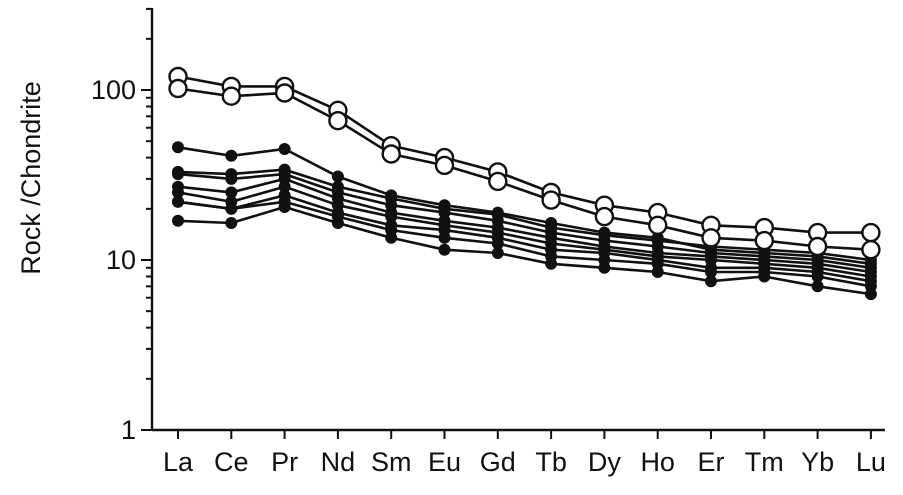  I want to click on y-tick-label: 1, so click(128, 430).